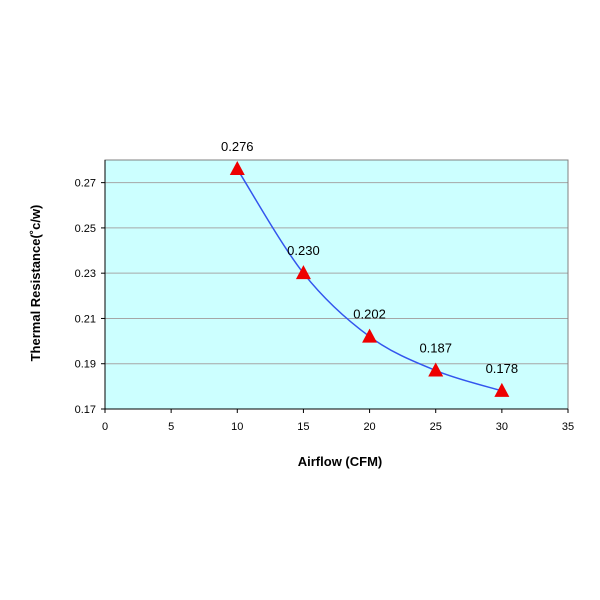 This screenshot has height=600, width=600. What do you see at coordinates (369, 314) in the screenshot?
I see `data-label: 0.202` at bounding box center [369, 314].